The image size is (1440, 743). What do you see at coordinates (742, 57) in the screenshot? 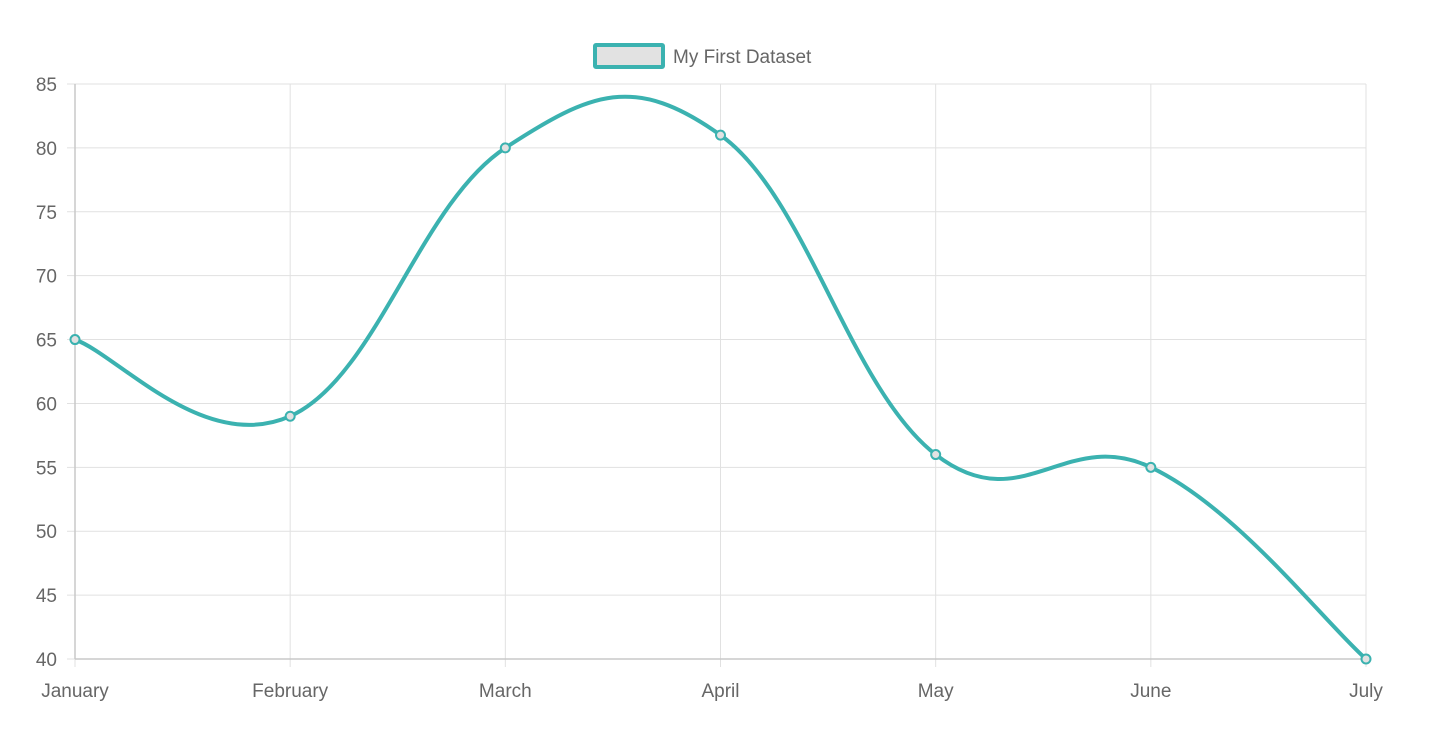
I see `legend-label: My First Dataset` at bounding box center [742, 57].